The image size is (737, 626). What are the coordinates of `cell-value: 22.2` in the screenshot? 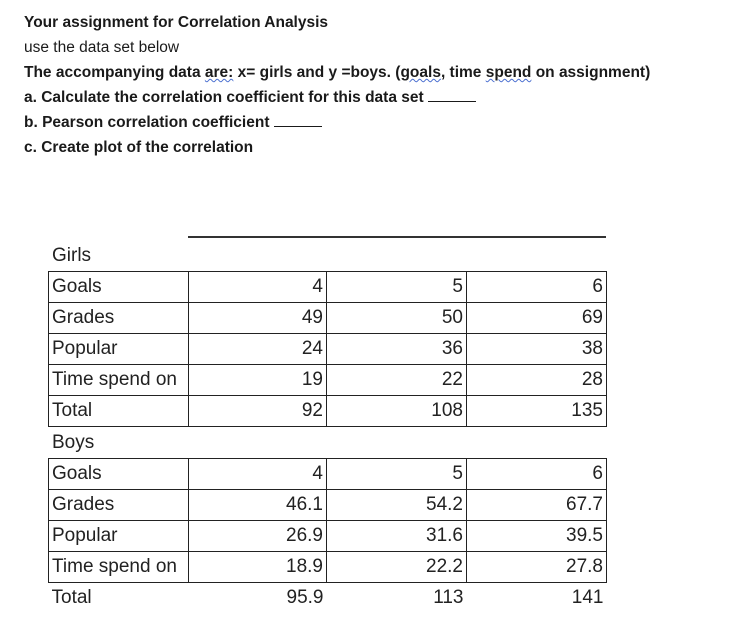 It's located at (396, 567).